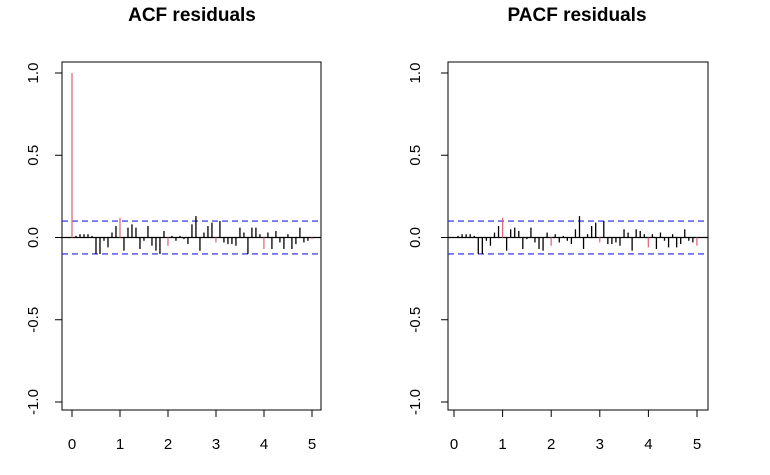 Image resolution: width=770 pixels, height=475 pixels. What do you see at coordinates (600, 444) in the screenshot?
I see `pacf-x-tick-label: 3` at bounding box center [600, 444].